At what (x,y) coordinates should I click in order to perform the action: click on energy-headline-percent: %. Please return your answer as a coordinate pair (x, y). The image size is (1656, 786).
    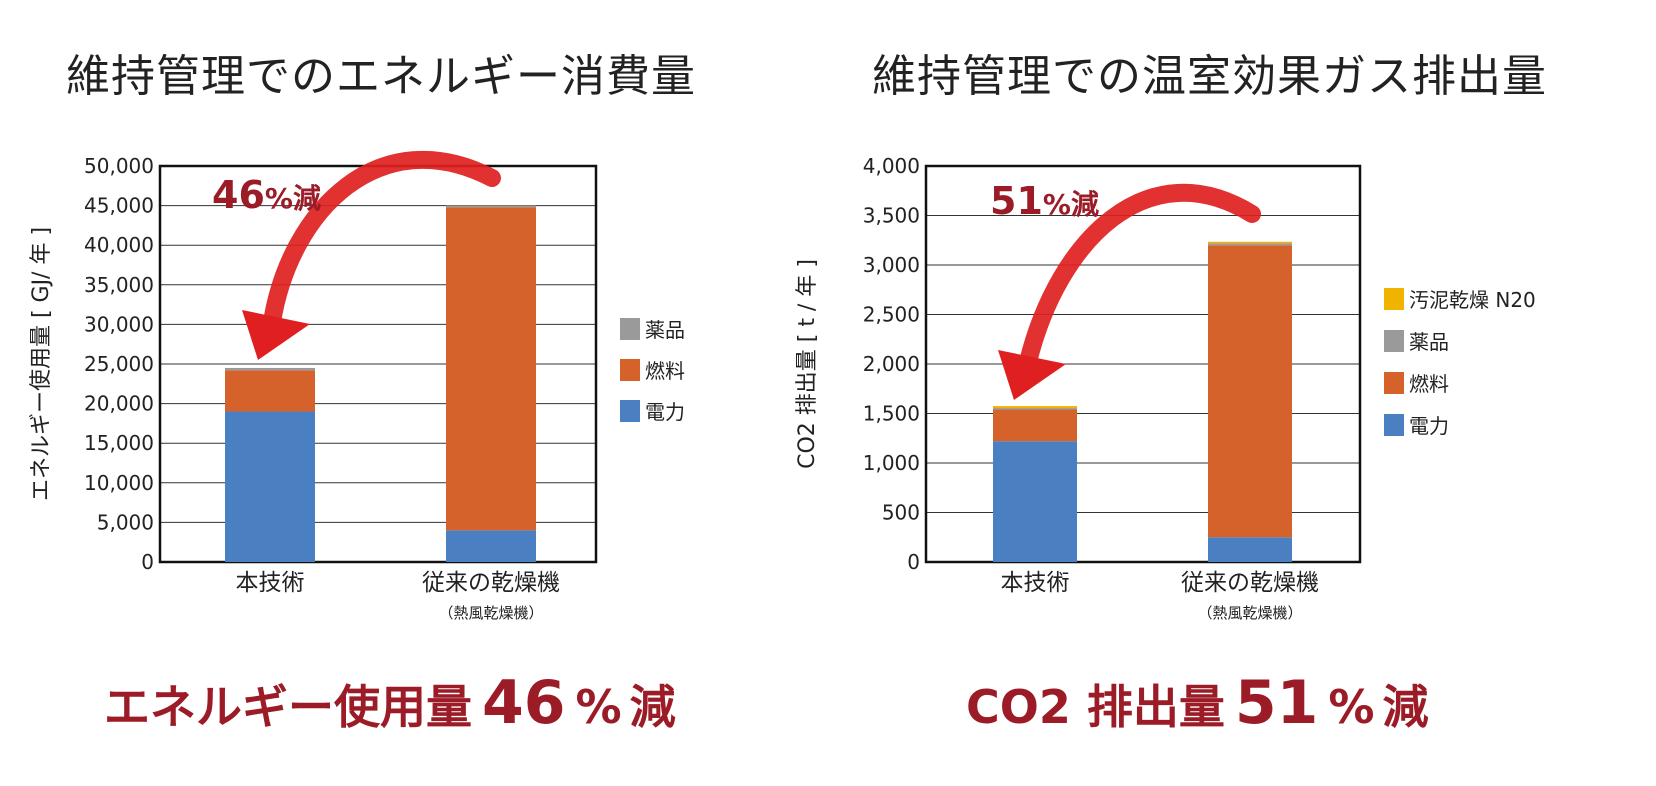
    Looking at the image, I should click on (598, 707).